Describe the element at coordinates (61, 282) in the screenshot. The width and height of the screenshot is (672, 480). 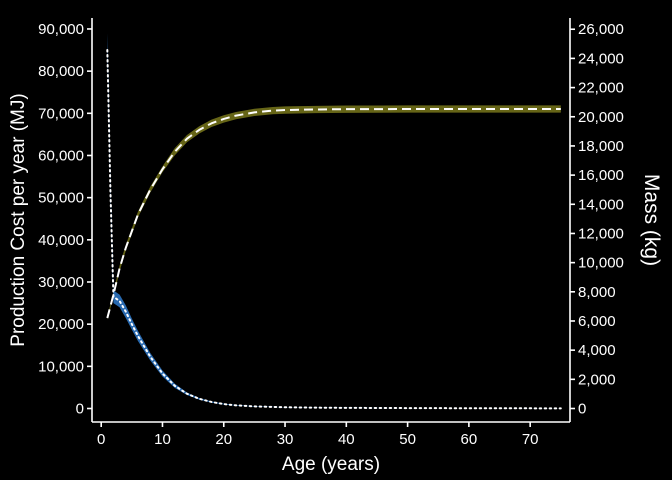
I see `y-left-tick-label: 30,000` at that location.